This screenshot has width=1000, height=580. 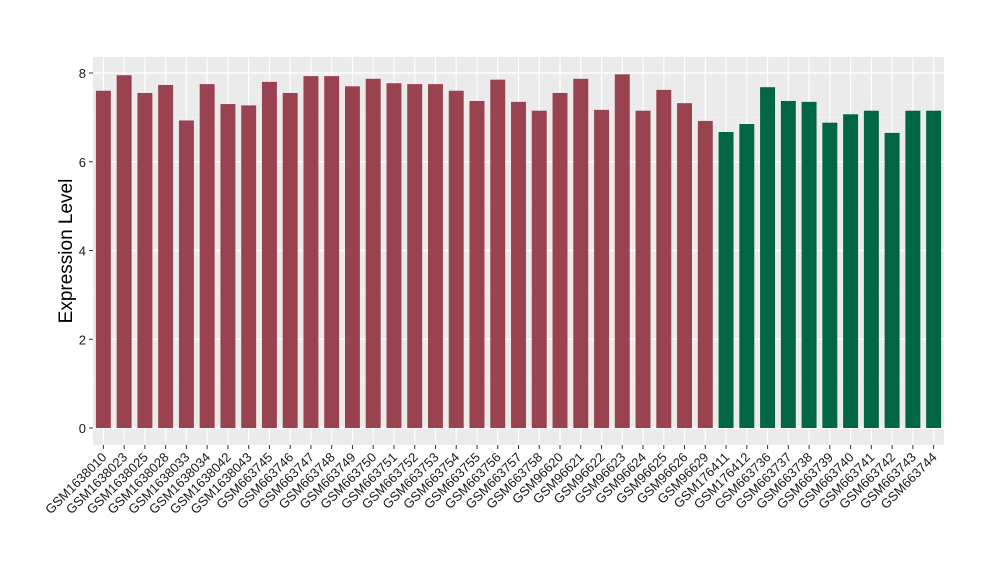 What do you see at coordinates (768, 257) in the screenshot?
I see `bar-GSM663736` at bounding box center [768, 257].